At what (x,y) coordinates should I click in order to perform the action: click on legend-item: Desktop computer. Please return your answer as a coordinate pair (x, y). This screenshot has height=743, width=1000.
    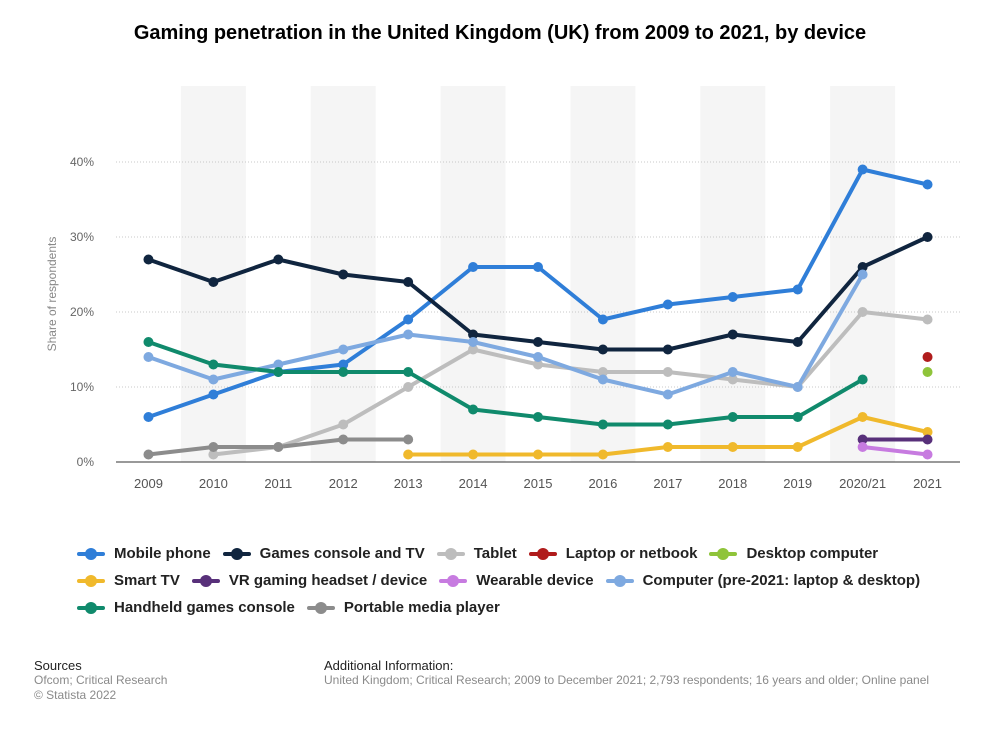
    Looking at the image, I should click on (792, 553).